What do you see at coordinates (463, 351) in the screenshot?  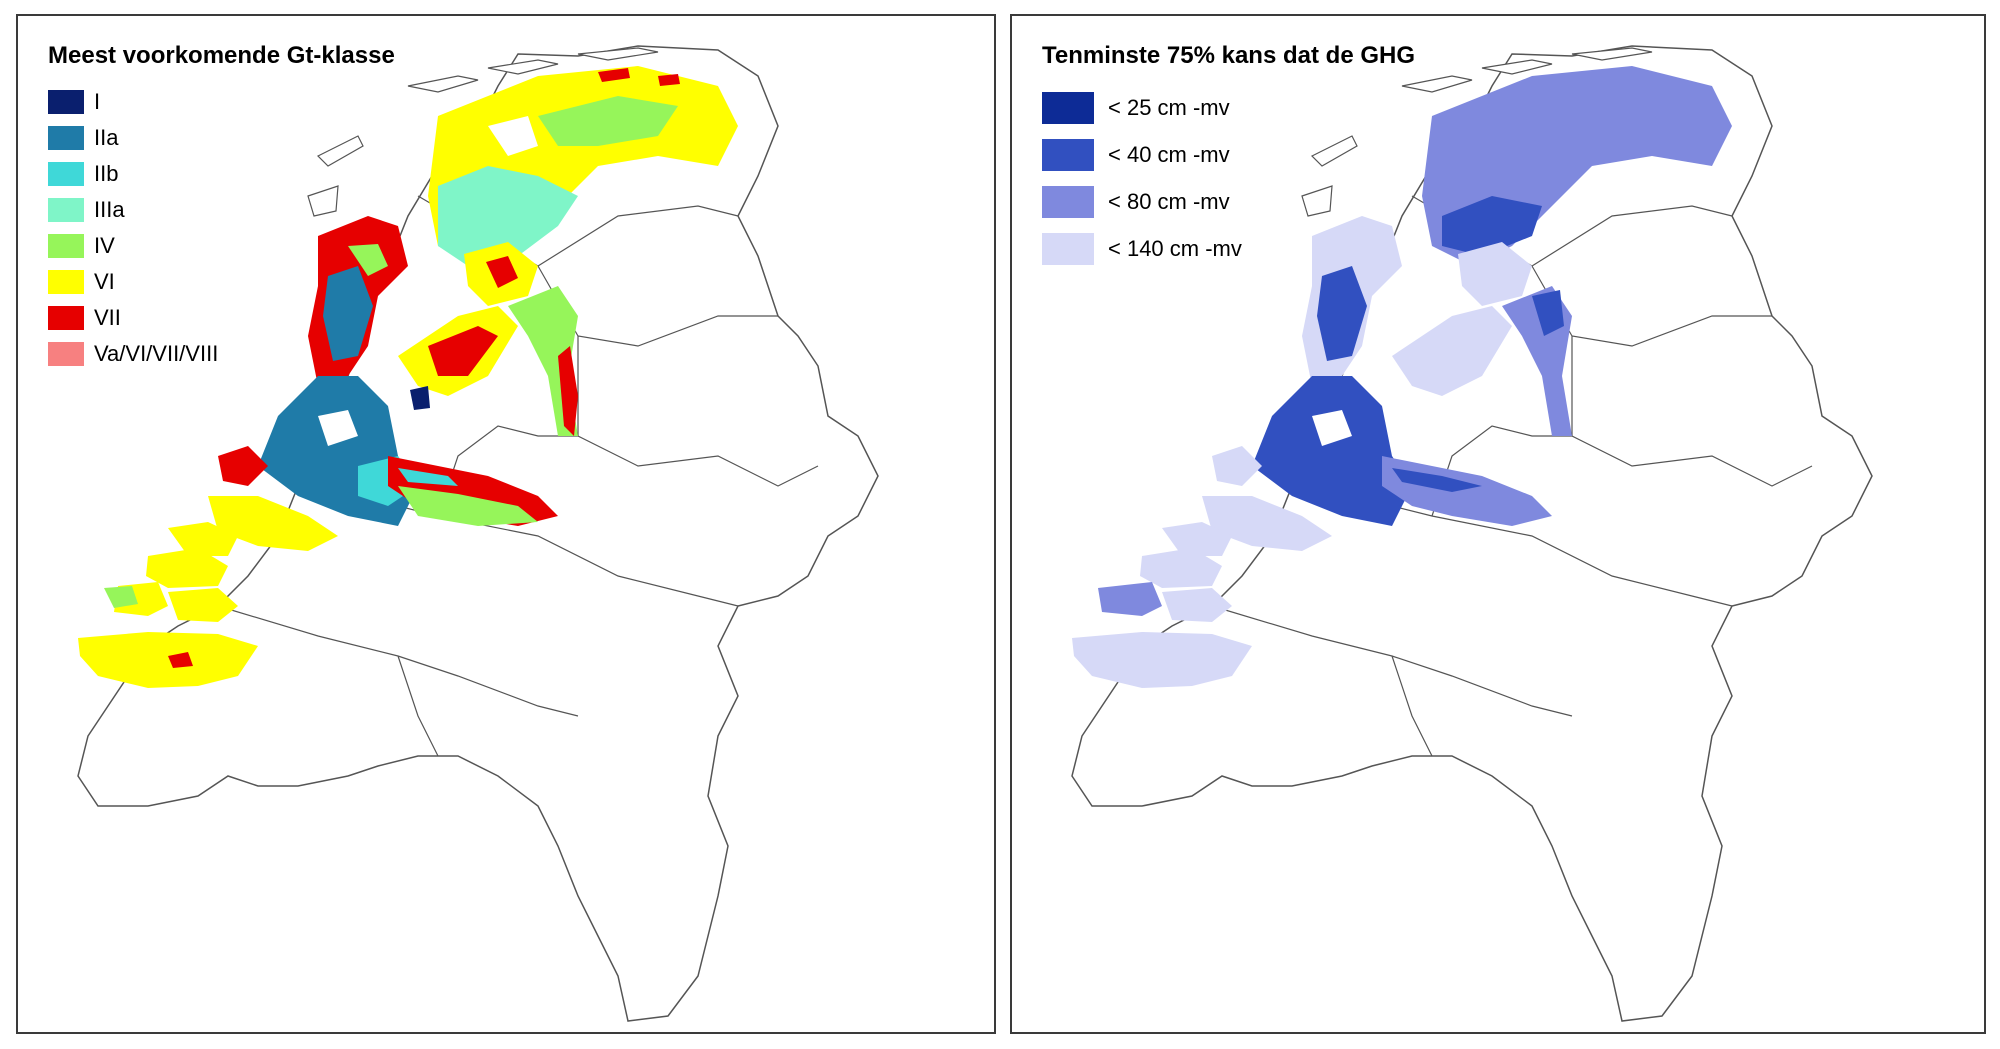 I see `map-region-flevoland-south-red` at bounding box center [463, 351].